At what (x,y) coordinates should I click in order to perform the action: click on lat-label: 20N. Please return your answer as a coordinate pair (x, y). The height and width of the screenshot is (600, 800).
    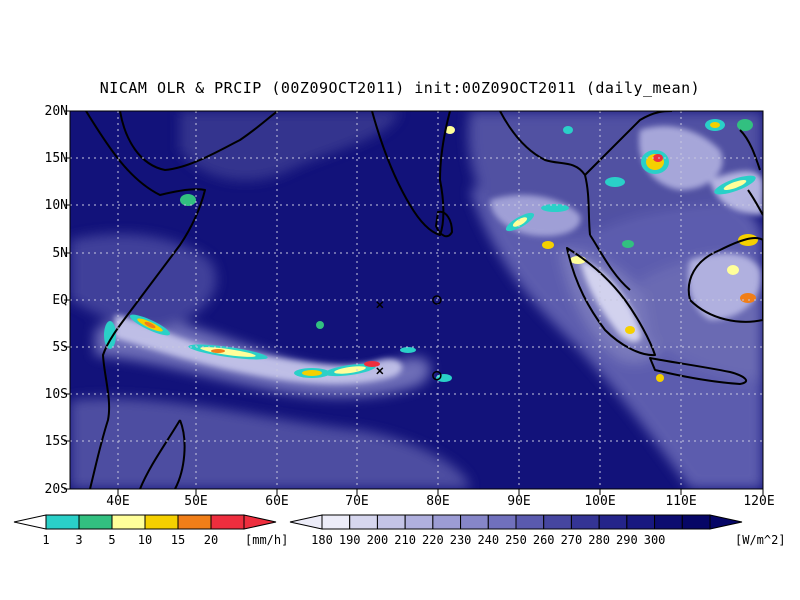
    Looking at the image, I should click on (56, 111).